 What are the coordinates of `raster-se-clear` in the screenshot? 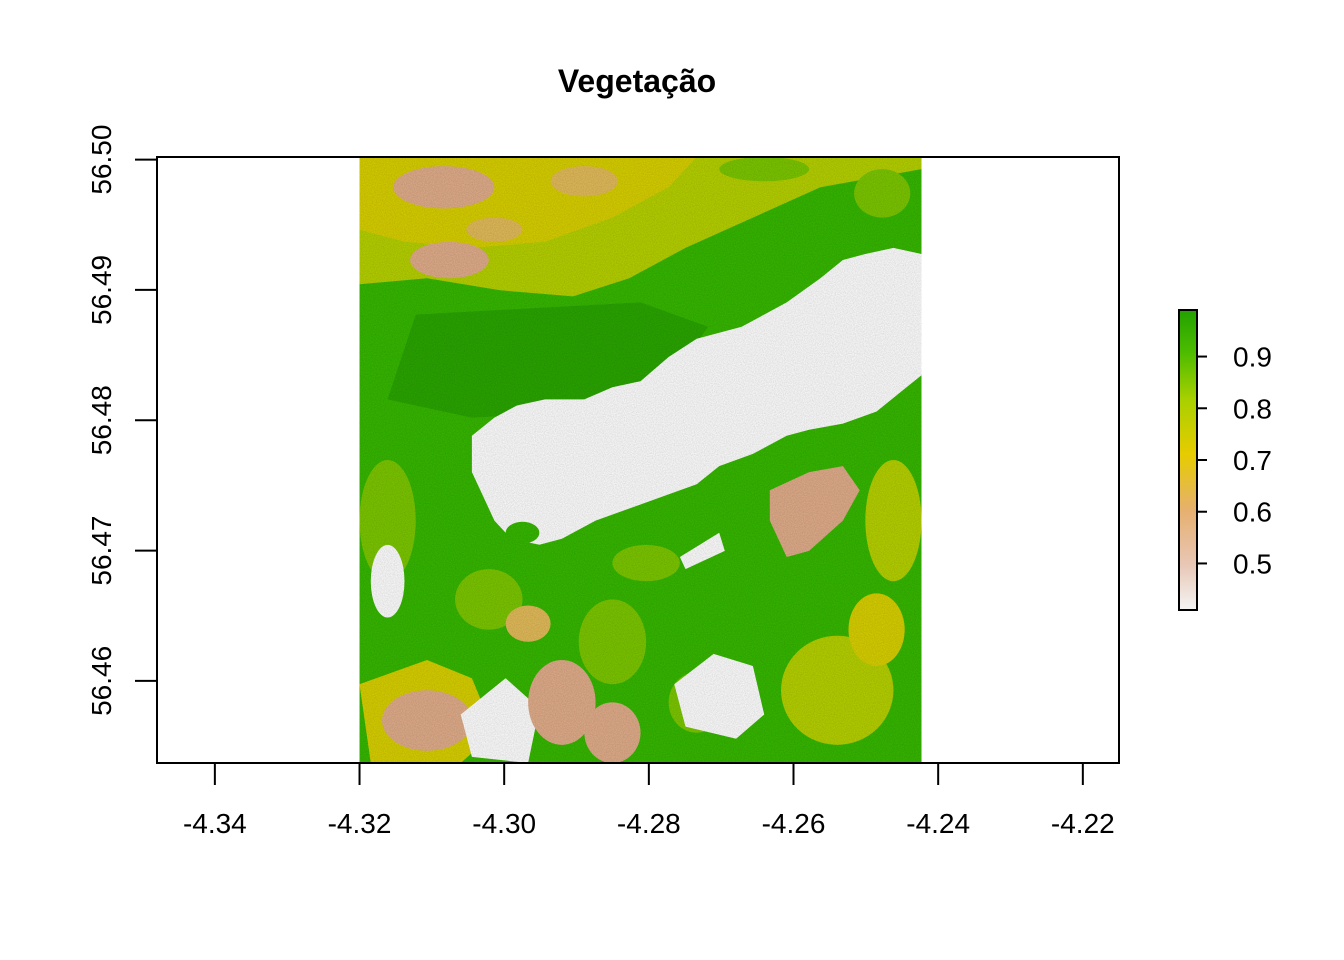 It's located at (702, 551).